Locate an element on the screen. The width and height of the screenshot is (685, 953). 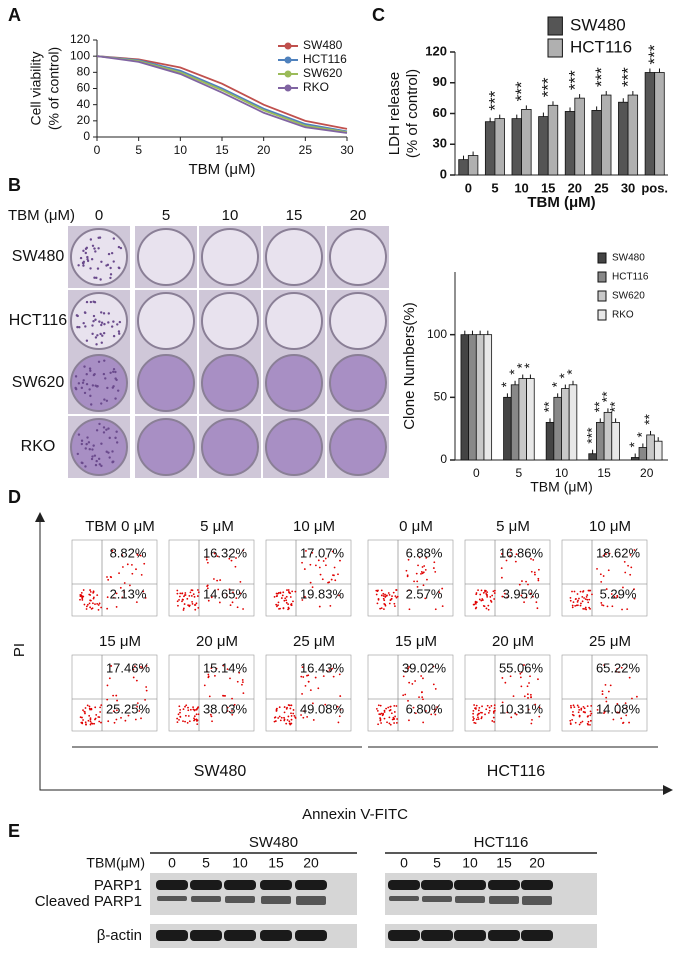
significance: *** is located at coordinates (601, 77).